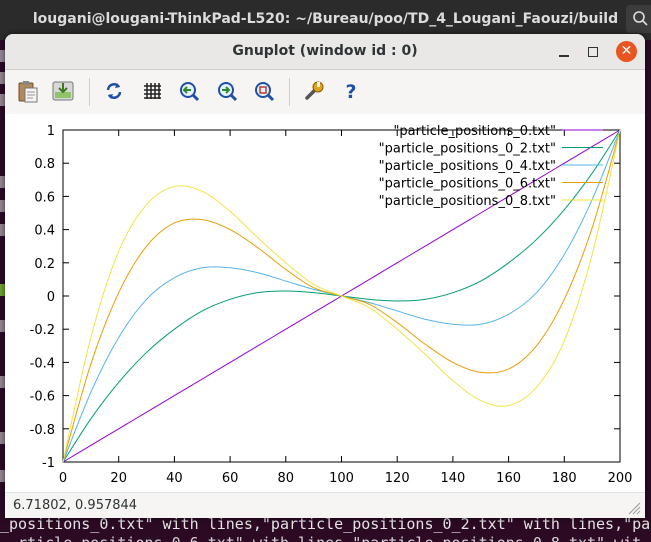 The width and height of the screenshot is (651, 542). Describe the element at coordinates (325, 505) in the screenshot. I see `status-bar: 6.71802, 0.957844` at that location.